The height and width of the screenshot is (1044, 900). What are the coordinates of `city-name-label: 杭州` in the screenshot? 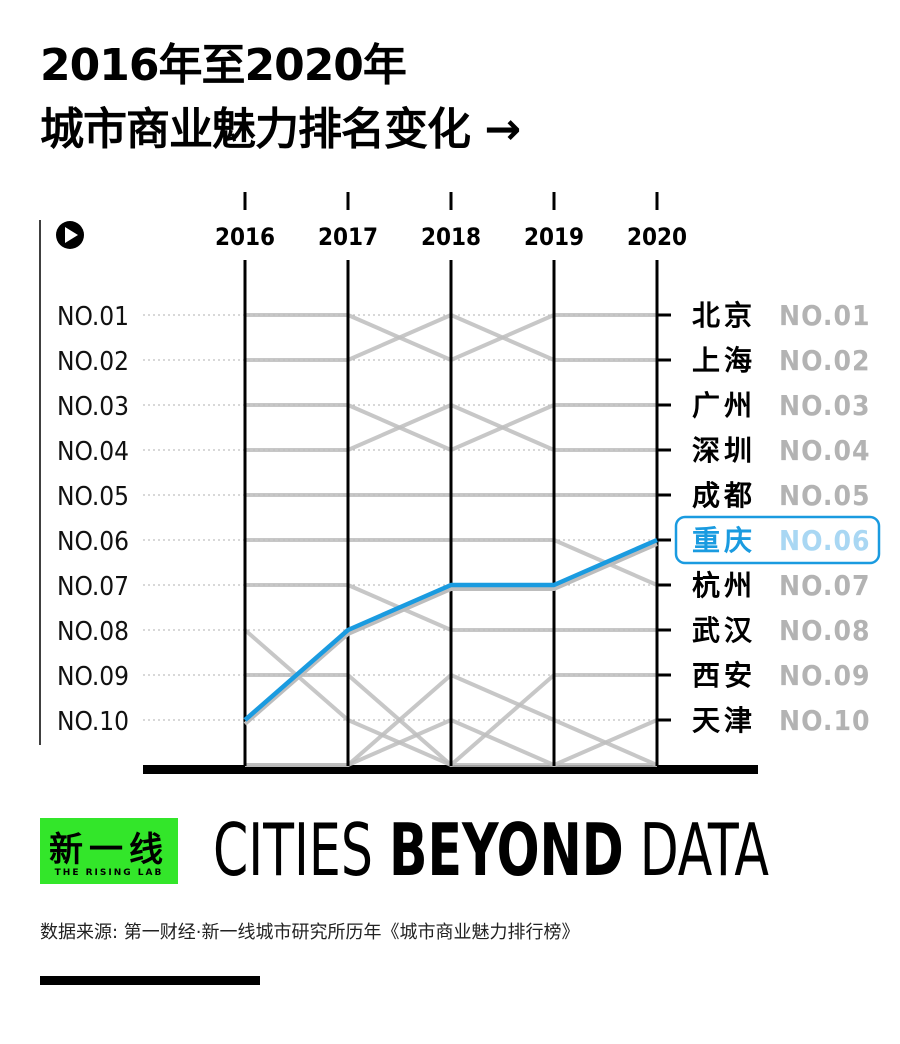 It's located at (724, 585).